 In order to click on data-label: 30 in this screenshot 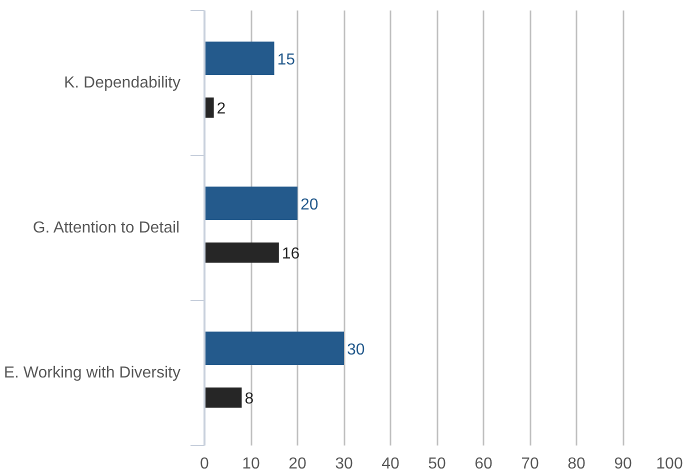, I will do `click(356, 349)`.